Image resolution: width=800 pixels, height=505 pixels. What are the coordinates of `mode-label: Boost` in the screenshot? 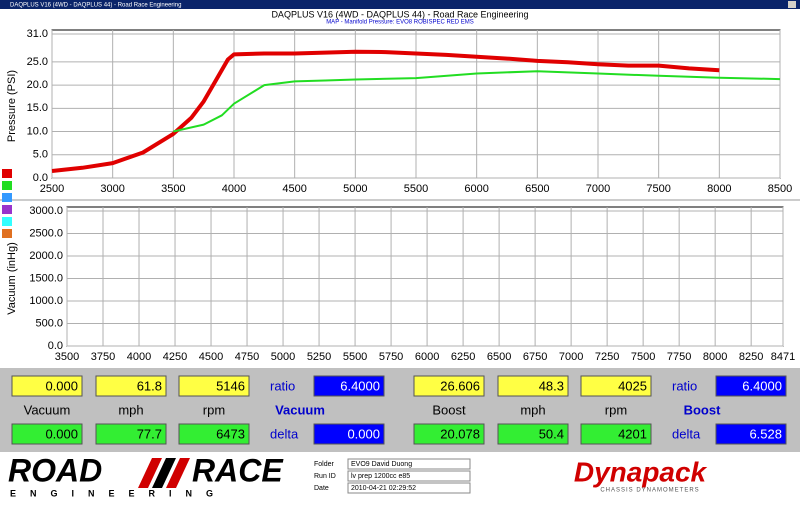 It's located at (703, 409).